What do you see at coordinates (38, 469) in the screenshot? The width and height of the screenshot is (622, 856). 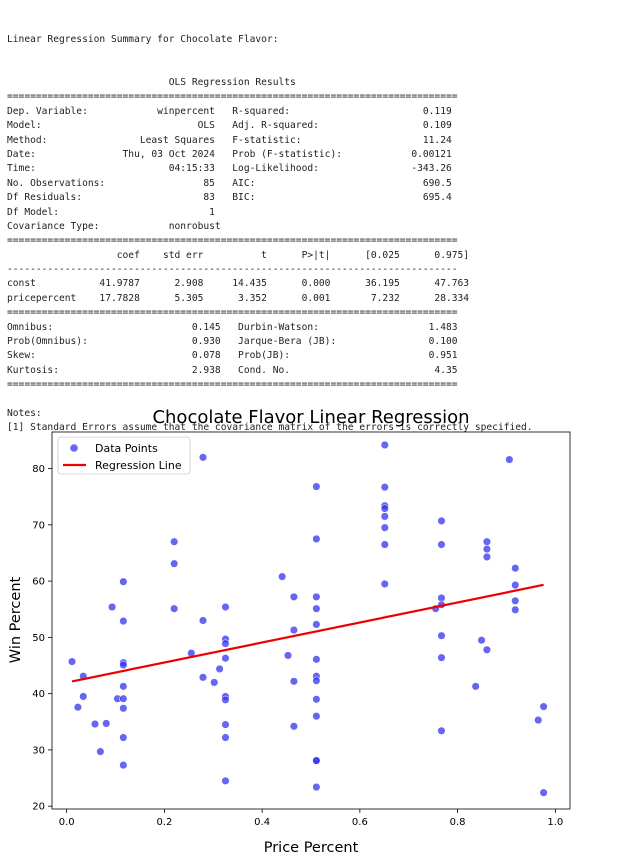 I see `y-tick-label: 80` at bounding box center [38, 469].